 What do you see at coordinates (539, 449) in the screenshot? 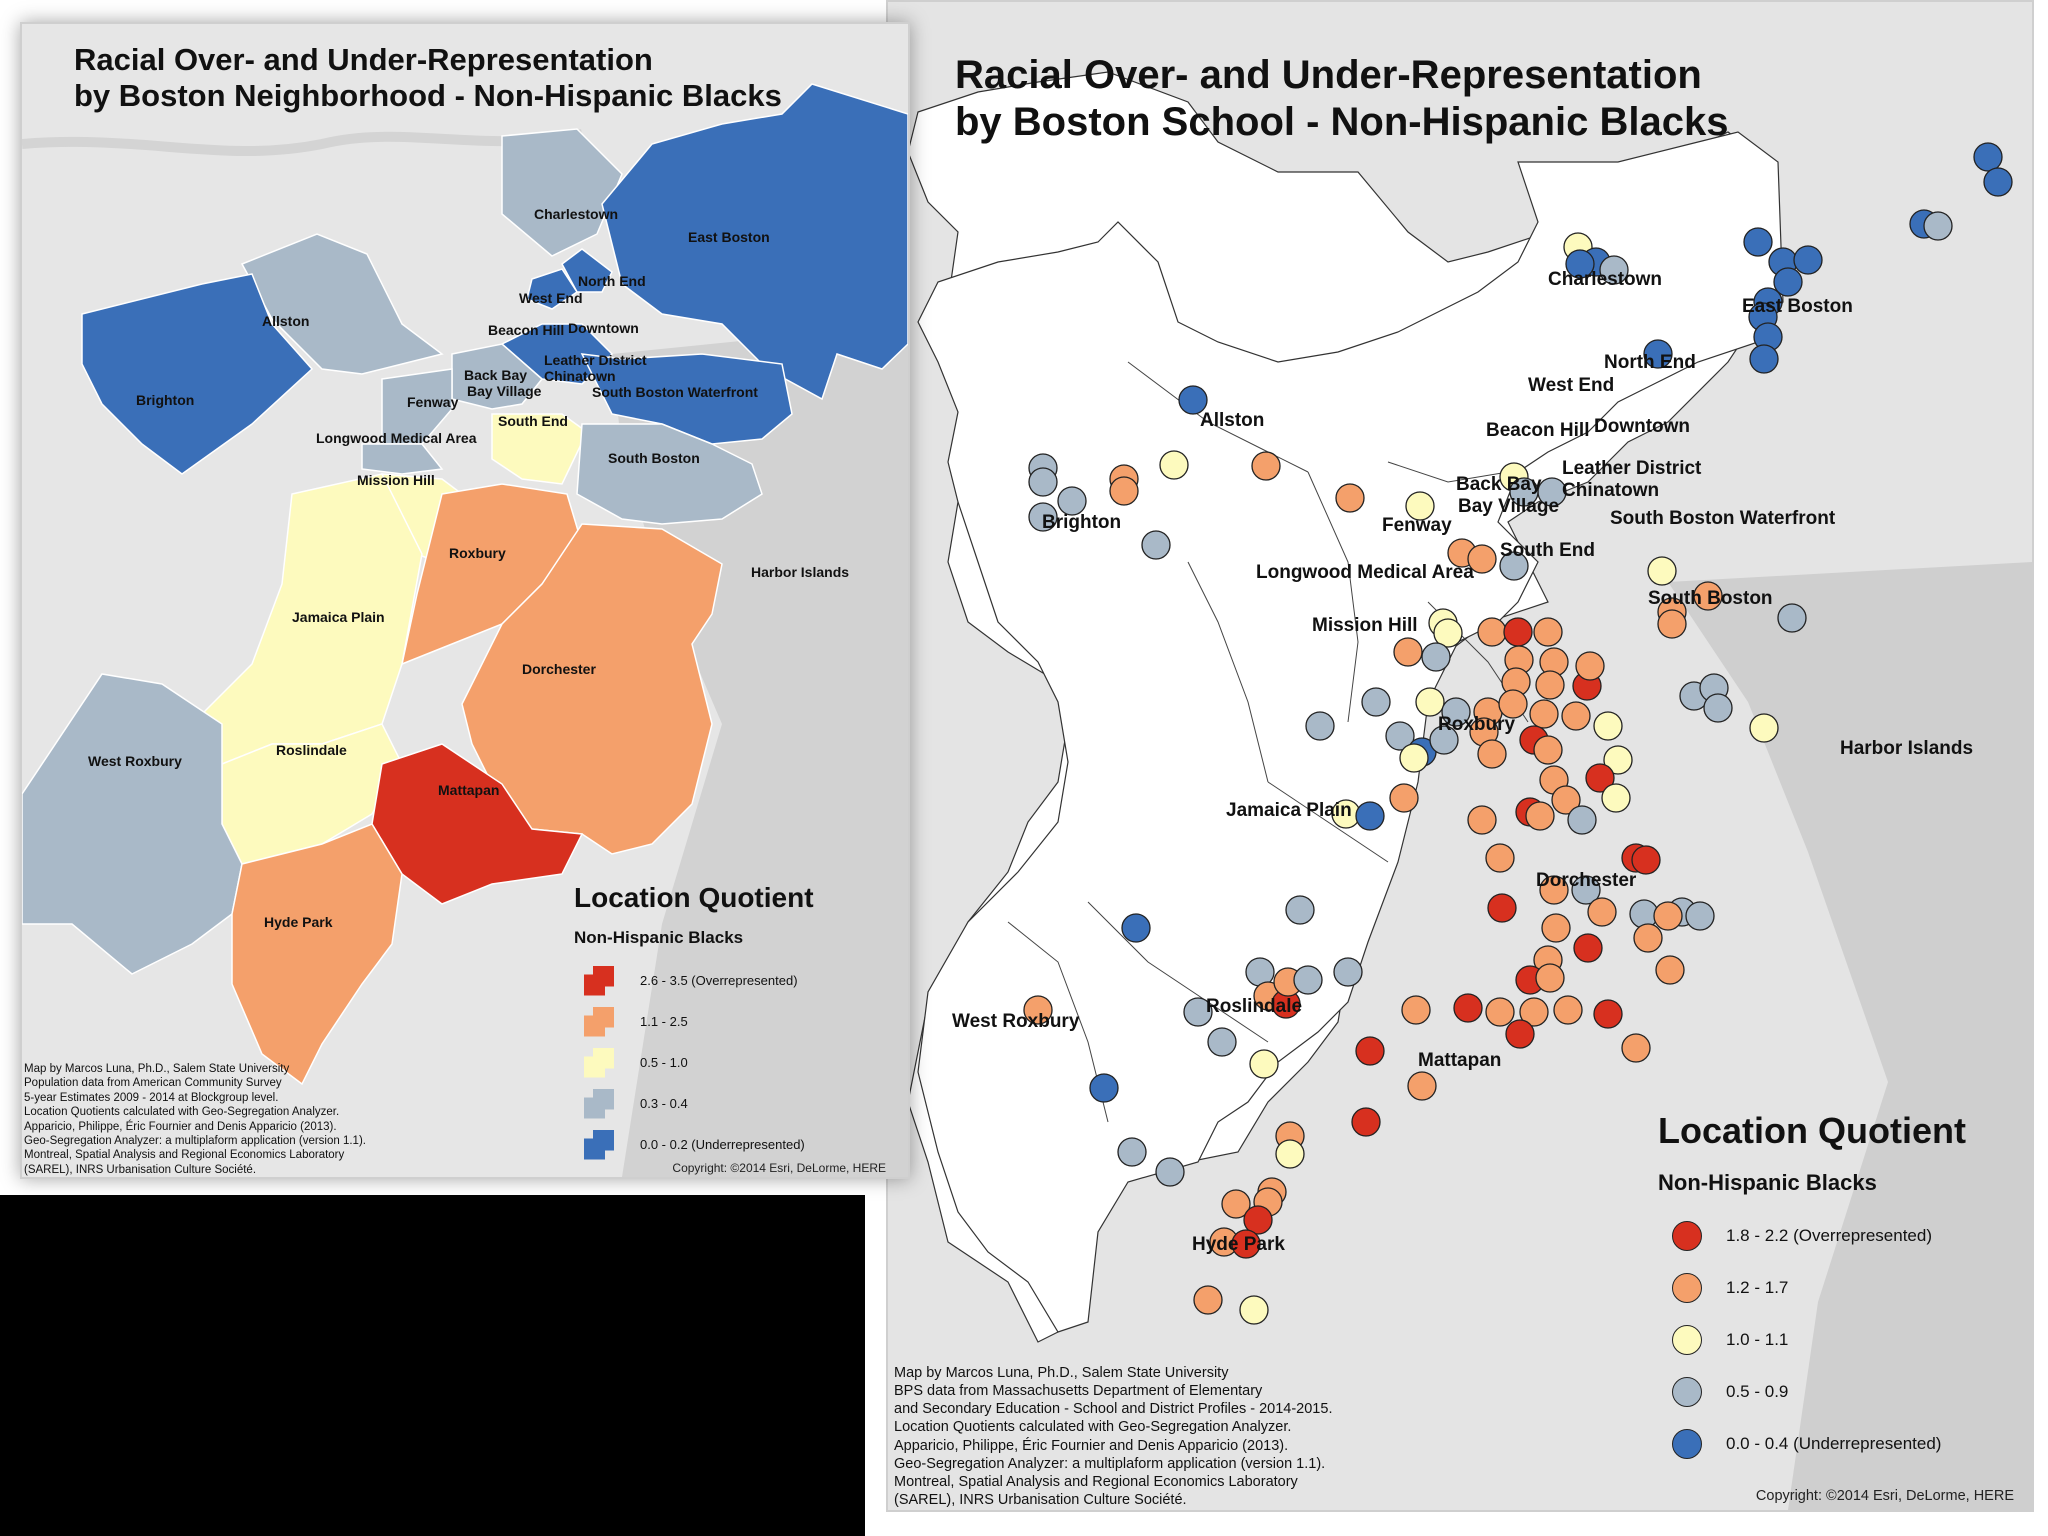
I see `region-south-end` at bounding box center [539, 449].